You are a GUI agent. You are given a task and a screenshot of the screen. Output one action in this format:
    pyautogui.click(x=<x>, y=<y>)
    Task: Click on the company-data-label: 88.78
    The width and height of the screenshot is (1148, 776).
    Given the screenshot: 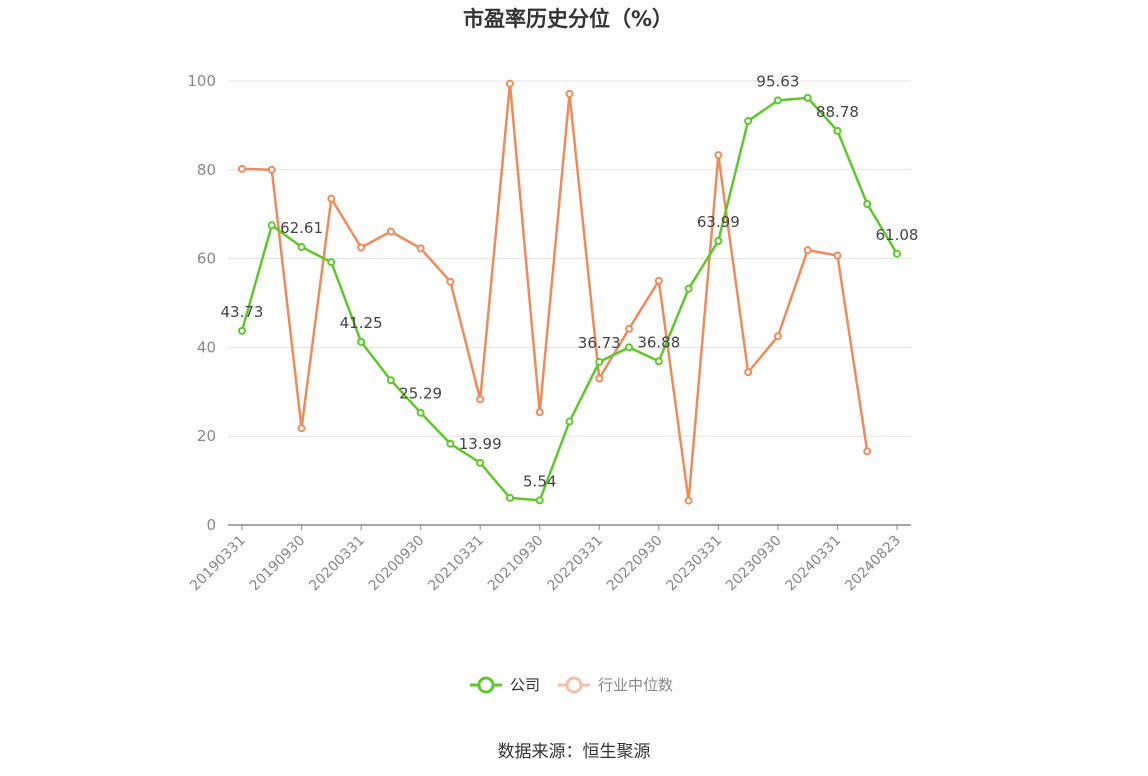 What is the action you would take?
    pyautogui.click(x=837, y=112)
    